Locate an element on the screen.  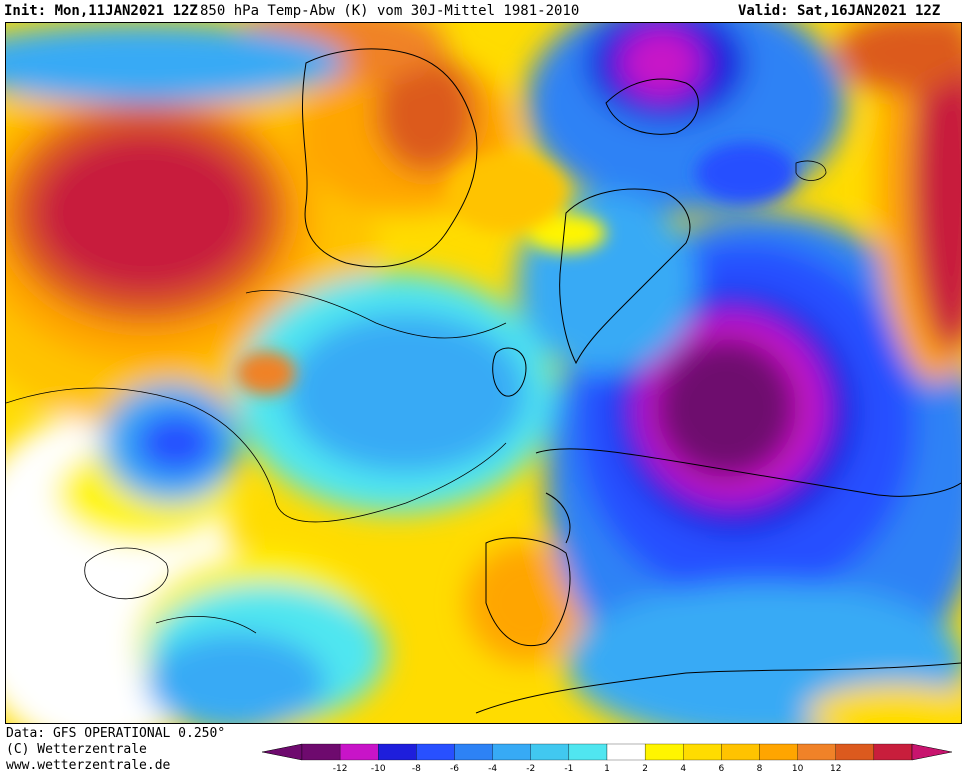
legend-tick-label: -2 is located at coordinates (530, 769).